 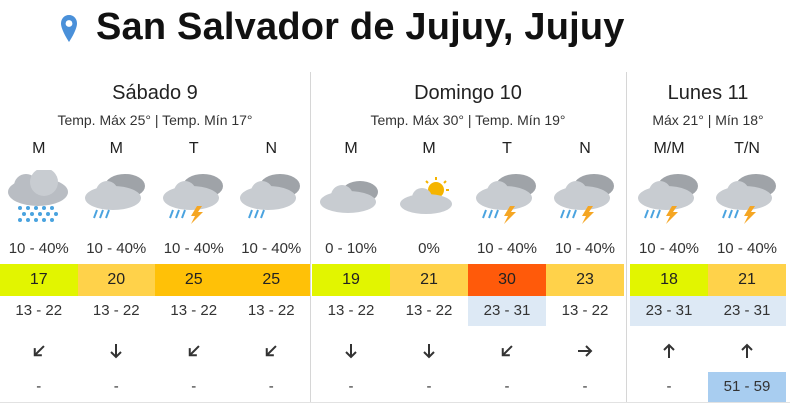 I want to click on day-temps: Temp. Máx 25° | Temp. Mín 17°, so click(x=155, y=120).